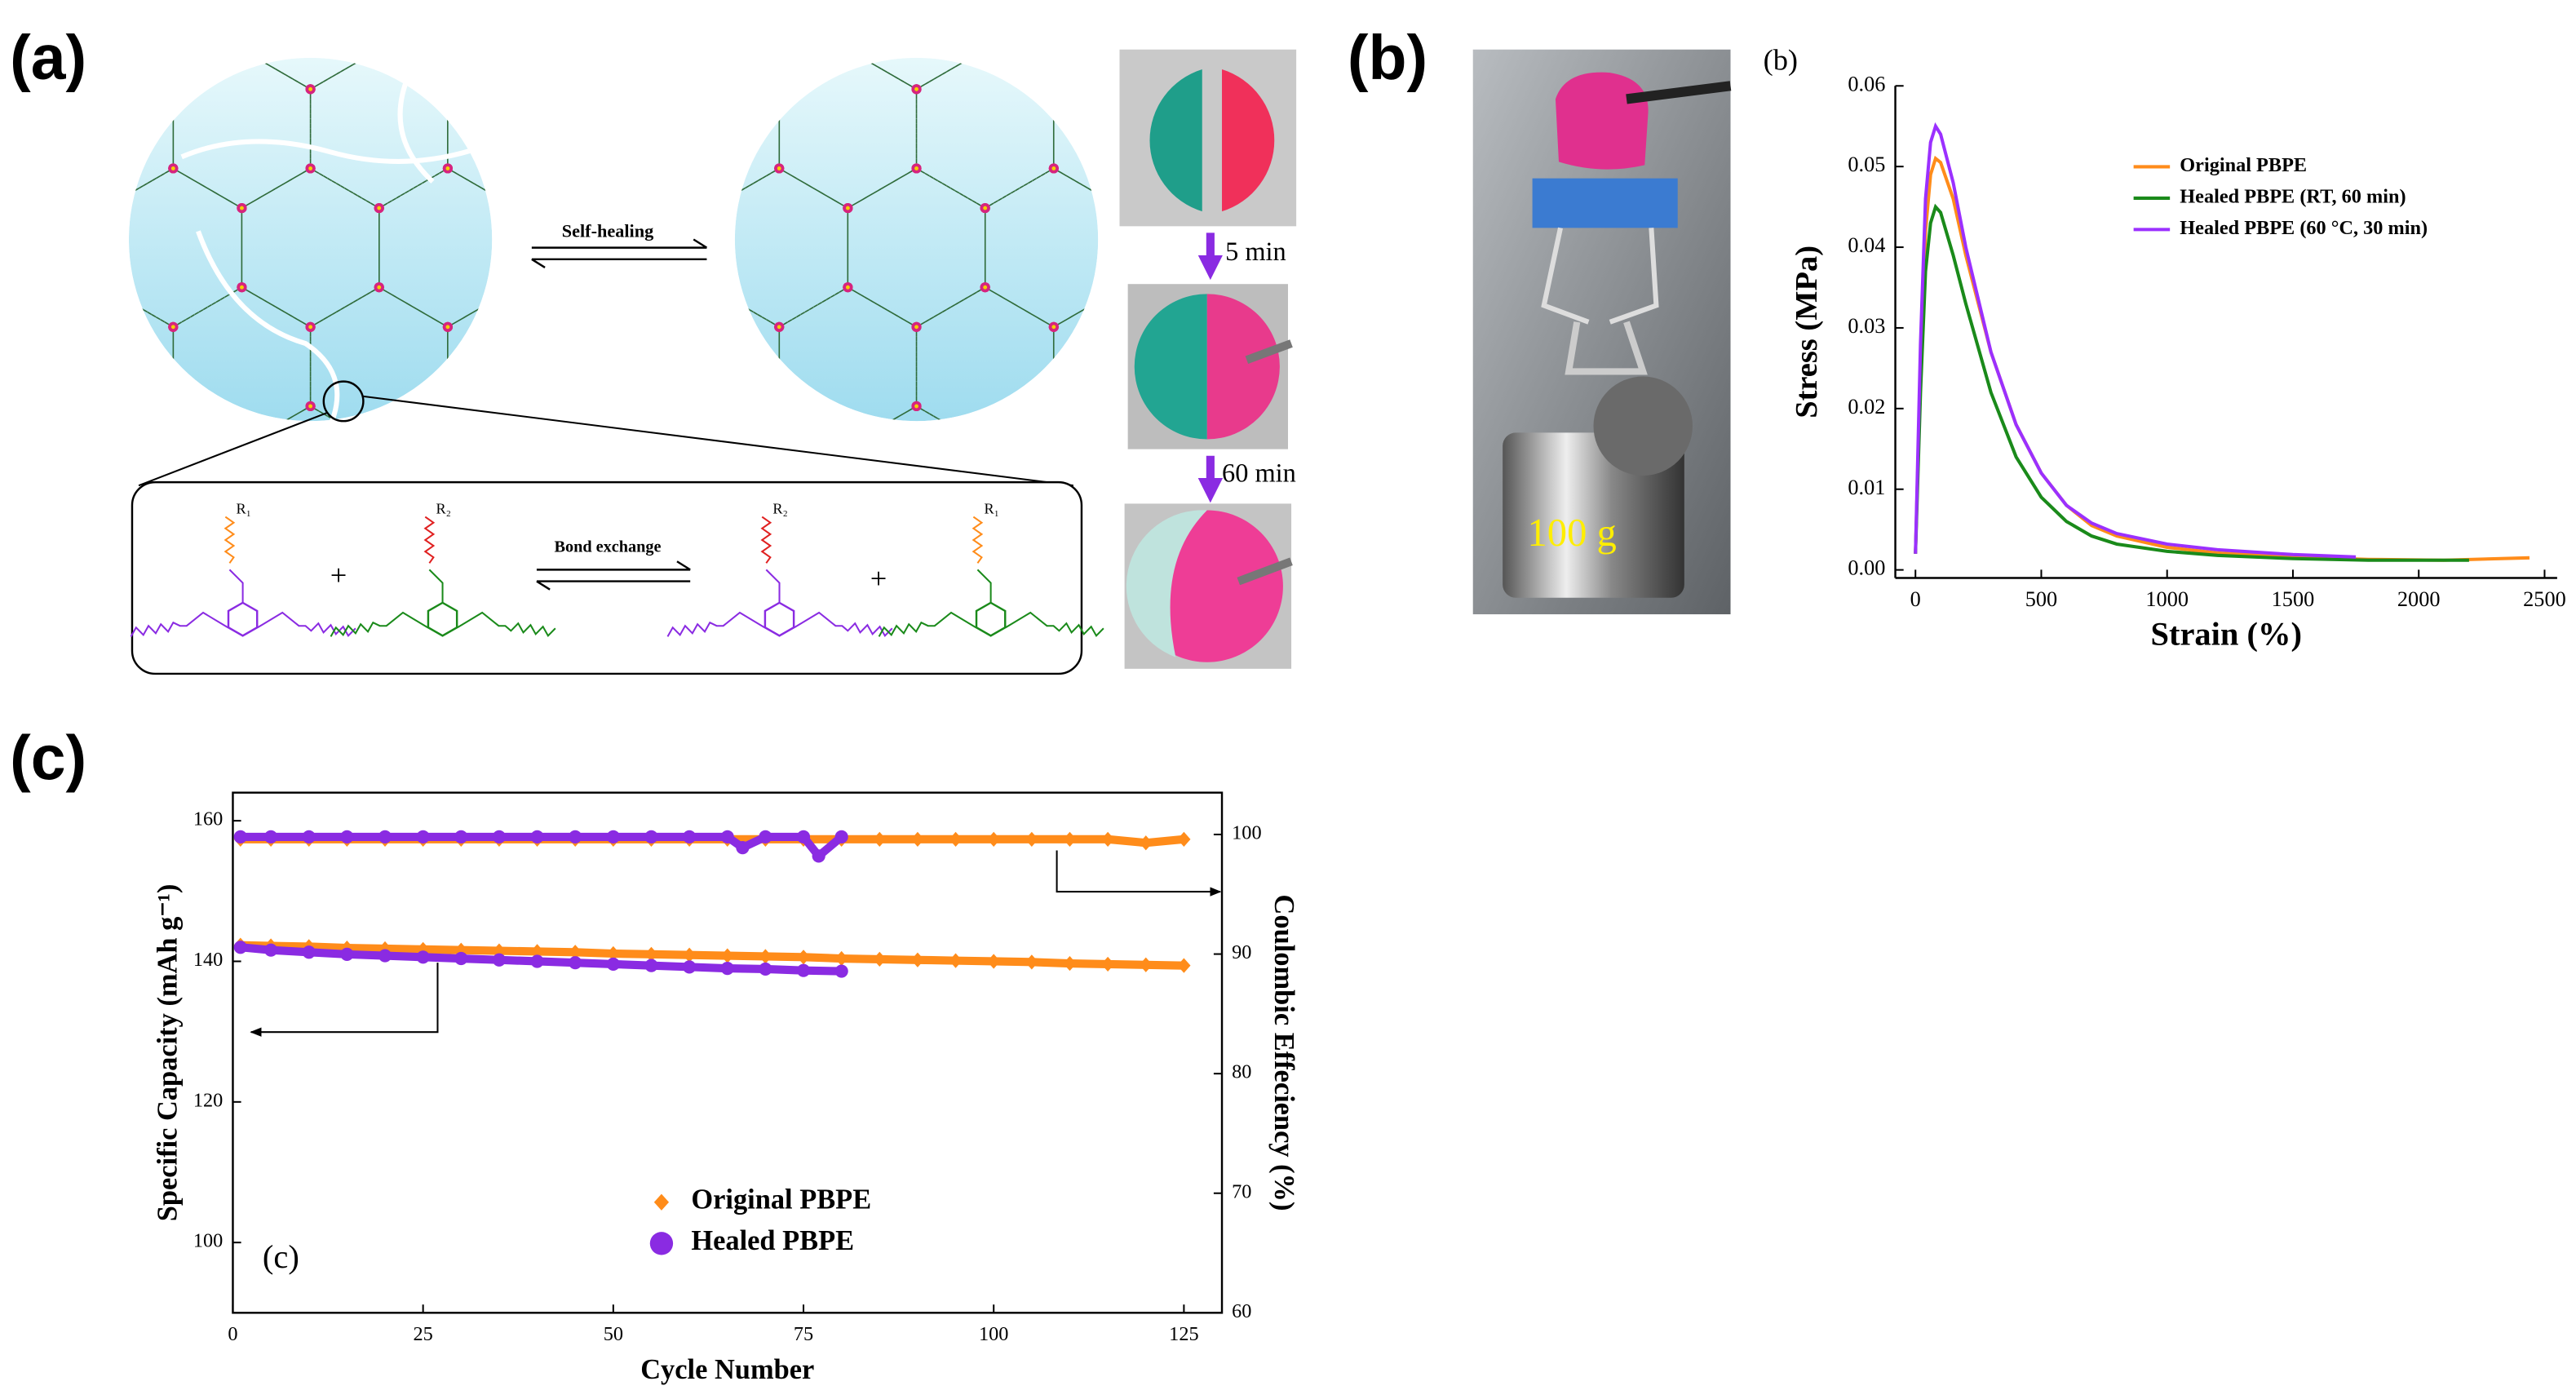 The height and width of the screenshot is (1399, 2576). What do you see at coordinates (1259, 473) in the screenshot?
I see `time-label: 60 min` at bounding box center [1259, 473].